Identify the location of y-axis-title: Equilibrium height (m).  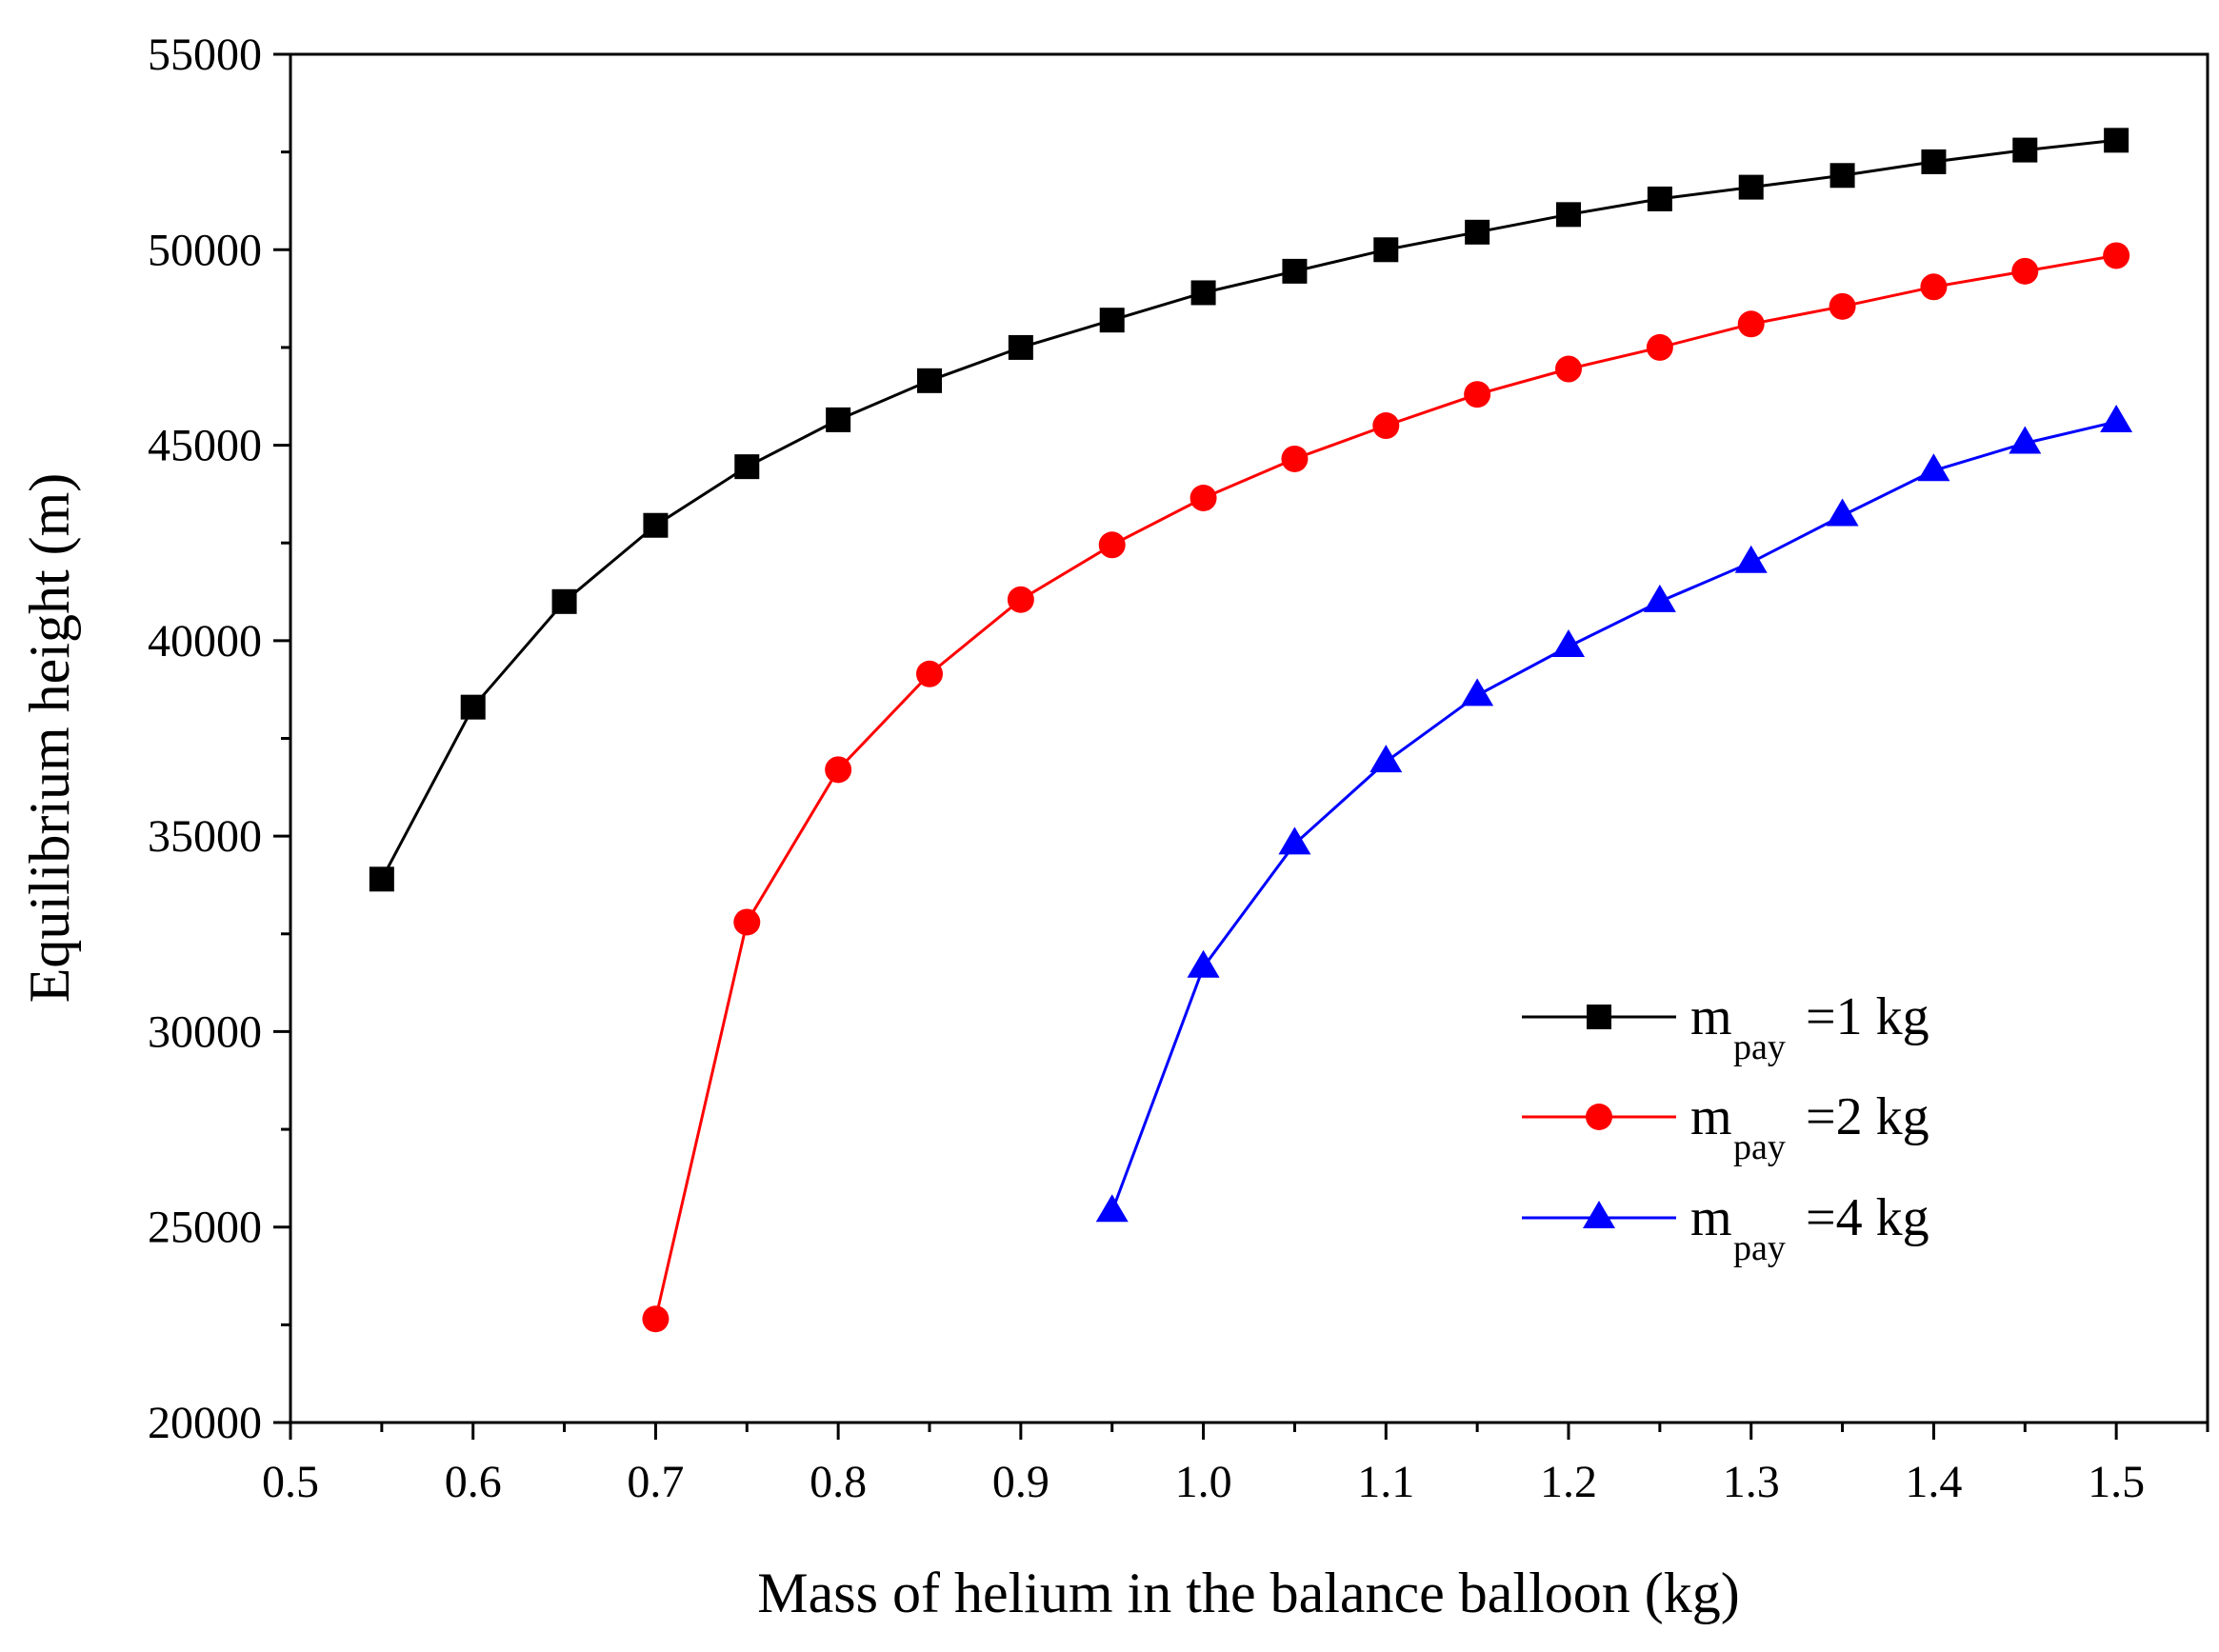
(49, 738).